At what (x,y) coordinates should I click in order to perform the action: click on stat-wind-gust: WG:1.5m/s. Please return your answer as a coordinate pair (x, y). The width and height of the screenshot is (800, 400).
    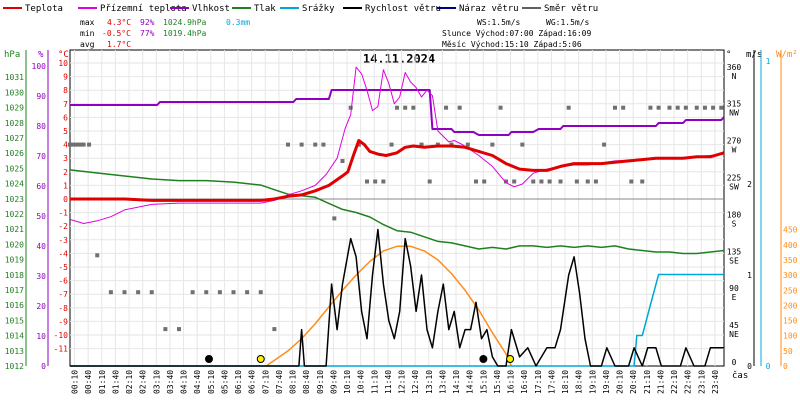
    Looking at the image, I should click on (568, 22).